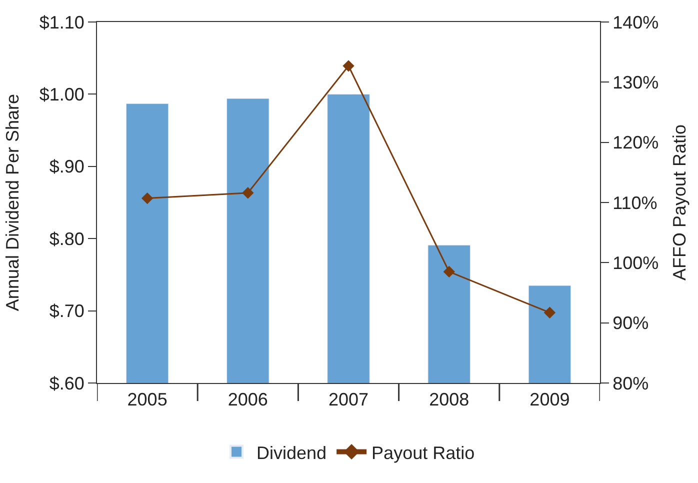  What do you see at coordinates (66, 311) in the screenshot?
I see `y-tick-label: $.70` at bounding box center [66, 311].